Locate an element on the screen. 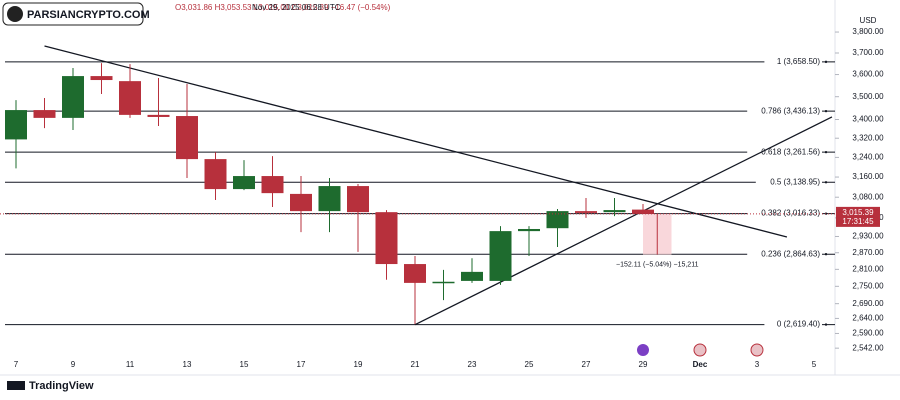  y-tick-label: 2,930.00 is located at coordinates (868, 236).